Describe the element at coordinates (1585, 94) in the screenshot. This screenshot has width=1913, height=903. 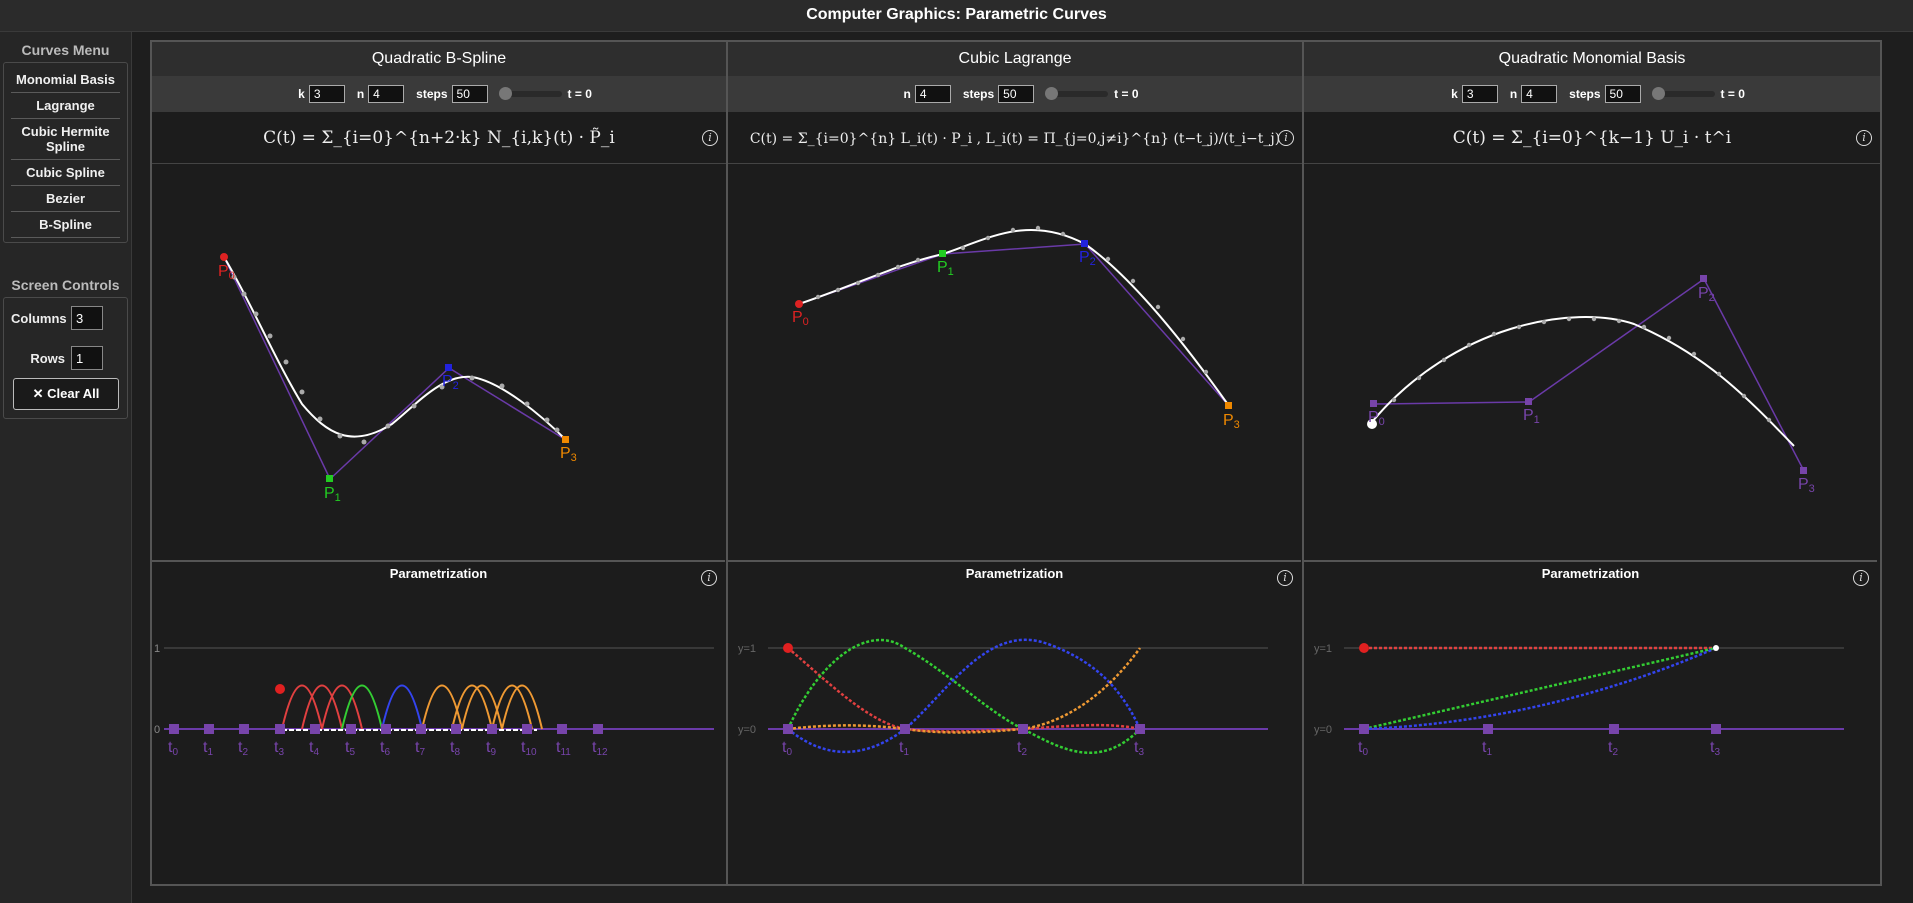
I see `steps-label: steps` at that location.